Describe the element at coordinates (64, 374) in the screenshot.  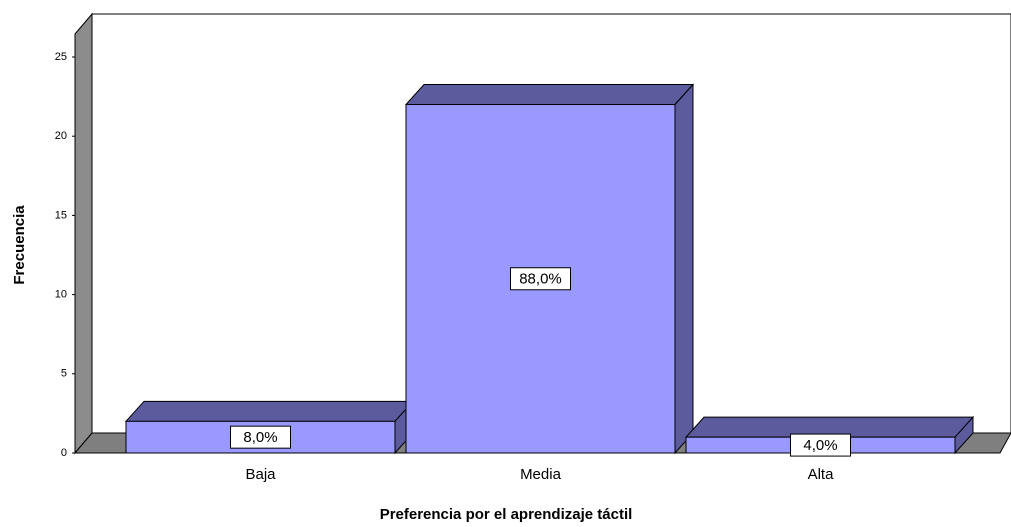
I see `y-tick-label: 5` at that location.